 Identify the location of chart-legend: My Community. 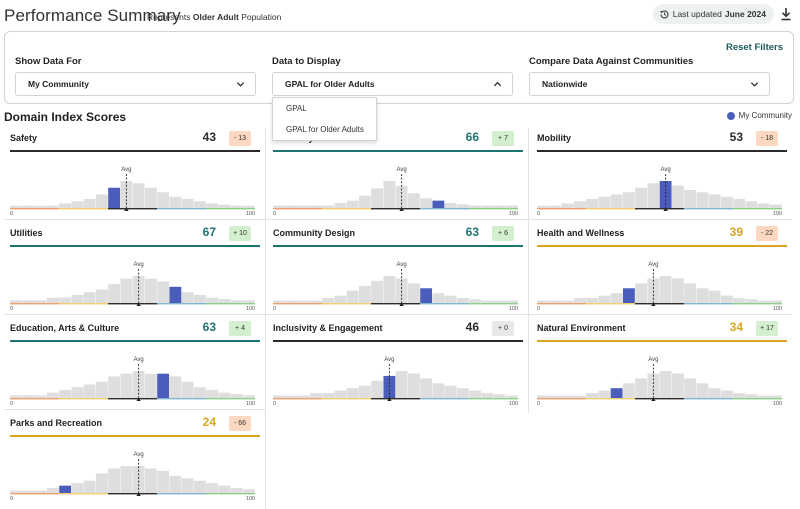
(759, 115).